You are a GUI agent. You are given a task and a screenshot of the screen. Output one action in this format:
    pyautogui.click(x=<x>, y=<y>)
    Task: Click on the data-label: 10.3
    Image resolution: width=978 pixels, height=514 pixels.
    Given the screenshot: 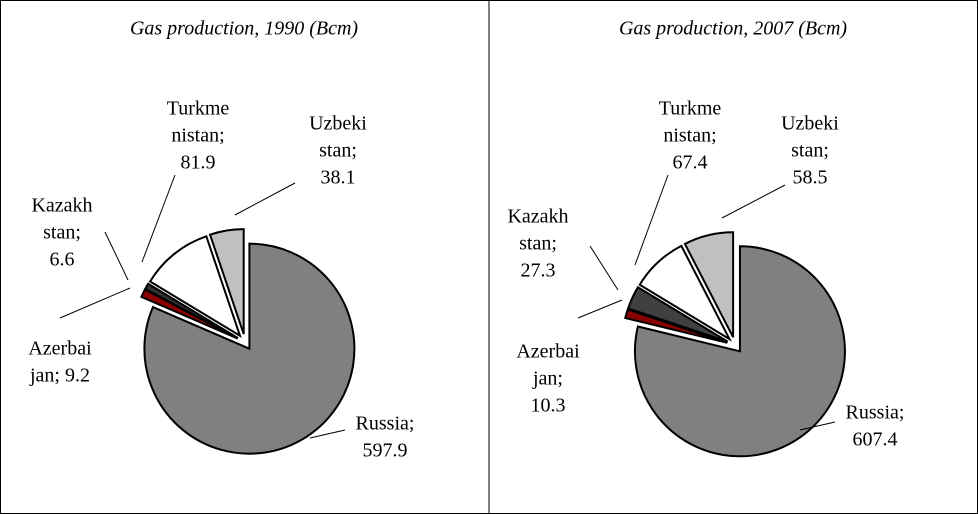 What is the action you would take?
    pyautogui.click(x=548, y=406)
    